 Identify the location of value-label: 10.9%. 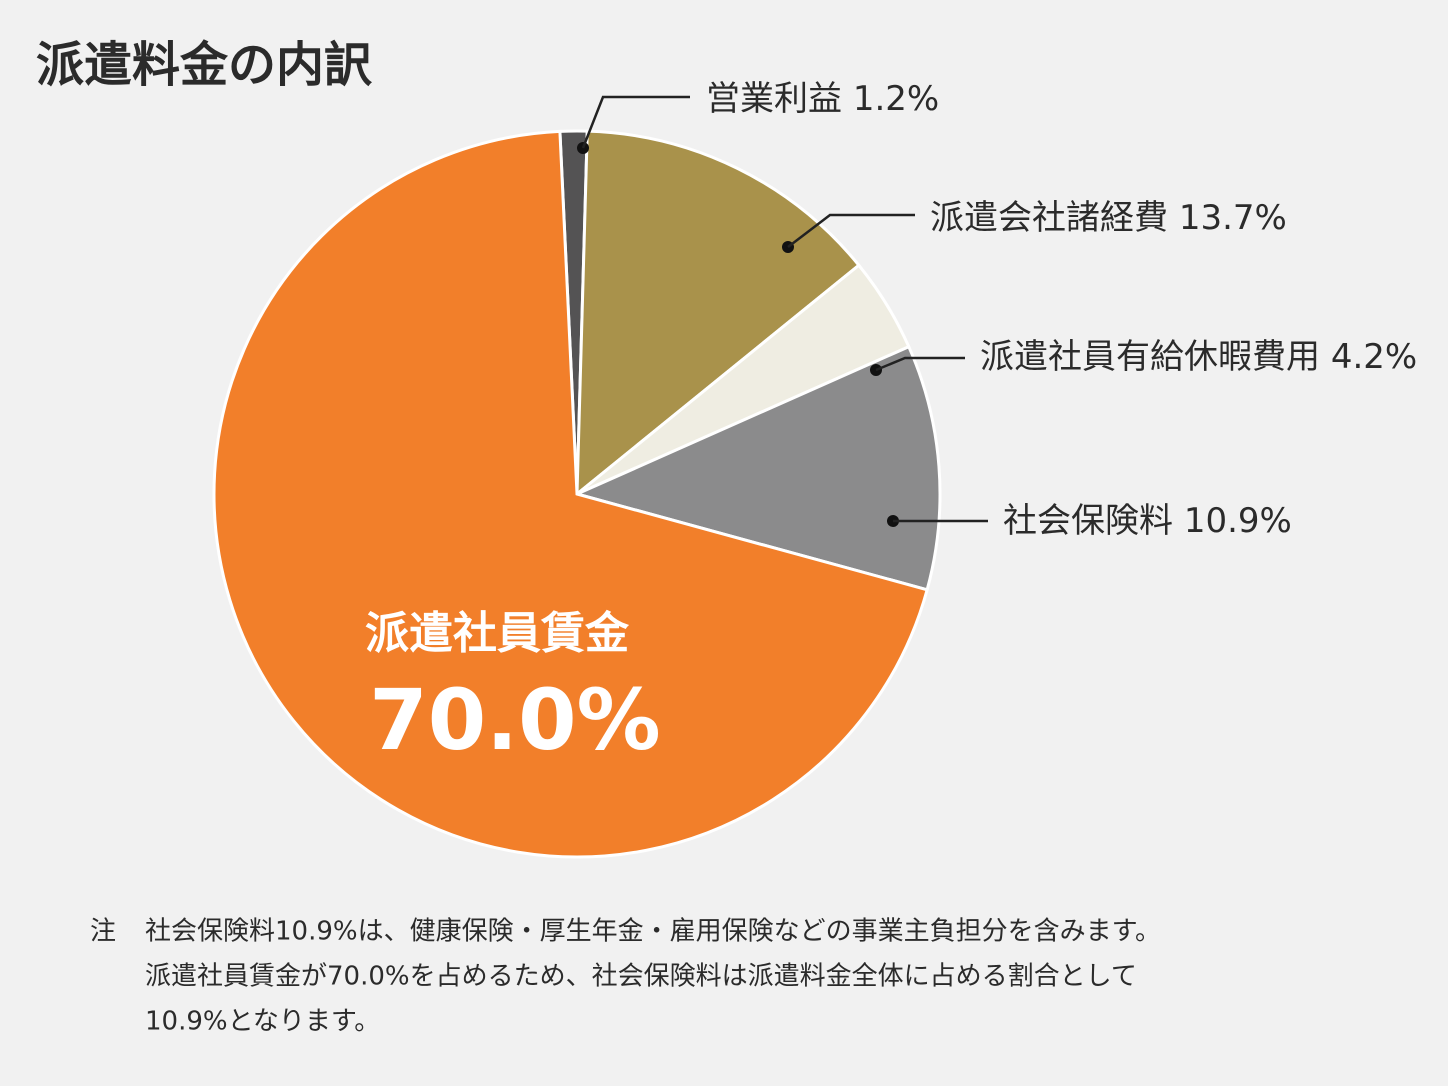
(1238, 521).